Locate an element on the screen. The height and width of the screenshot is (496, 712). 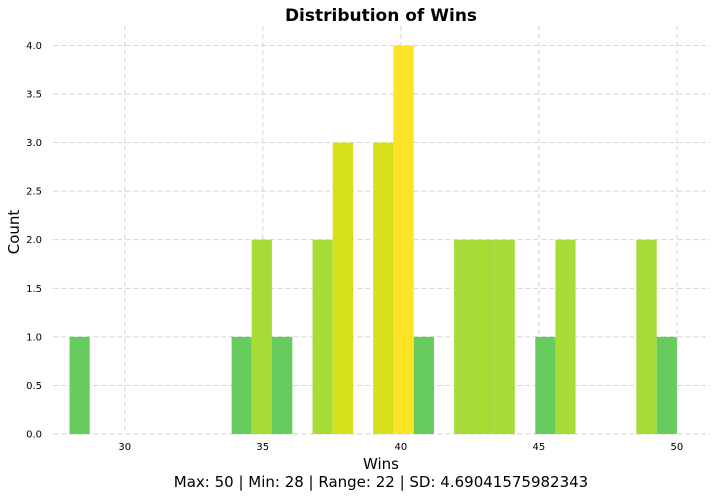
y-axis-label: Count is located at coordinates (14, 232).